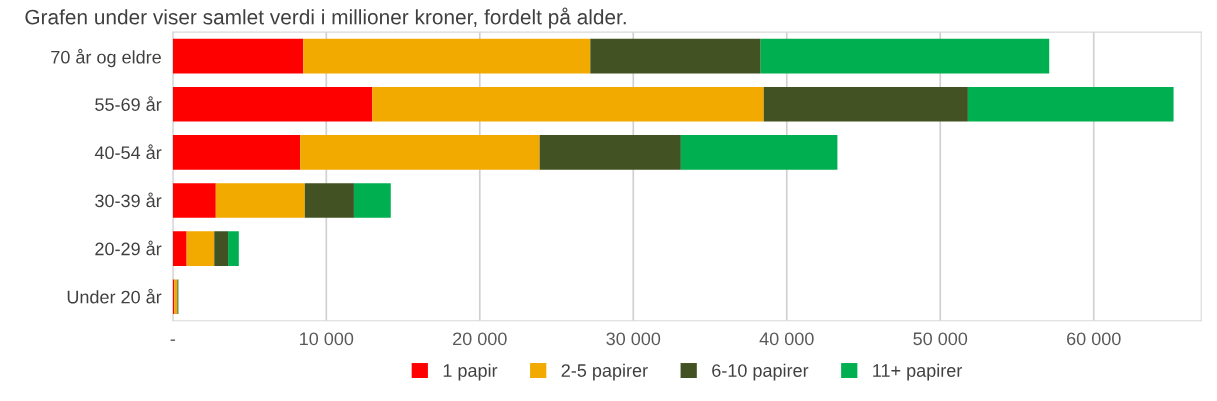  Describe the element at coordinates (918, 372) in the screenshot. I see `legend-label: 11+ papirer` at that location.